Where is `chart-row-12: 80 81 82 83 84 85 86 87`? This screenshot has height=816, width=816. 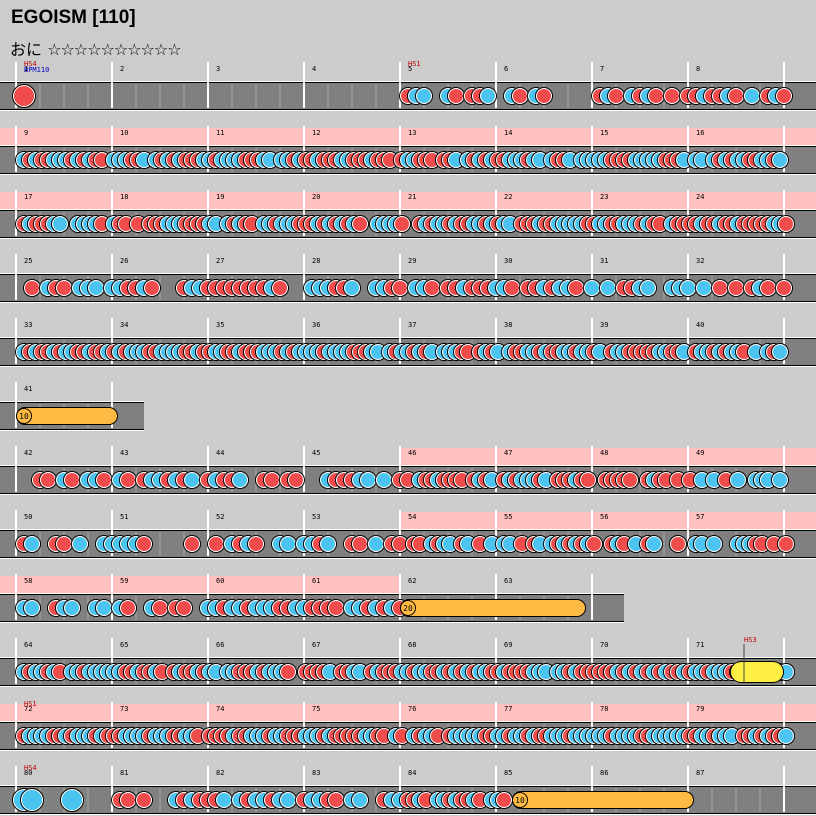
chart-row-12: 80 81 82 83 84 85 86 87 is located at coordinates (408, 790).